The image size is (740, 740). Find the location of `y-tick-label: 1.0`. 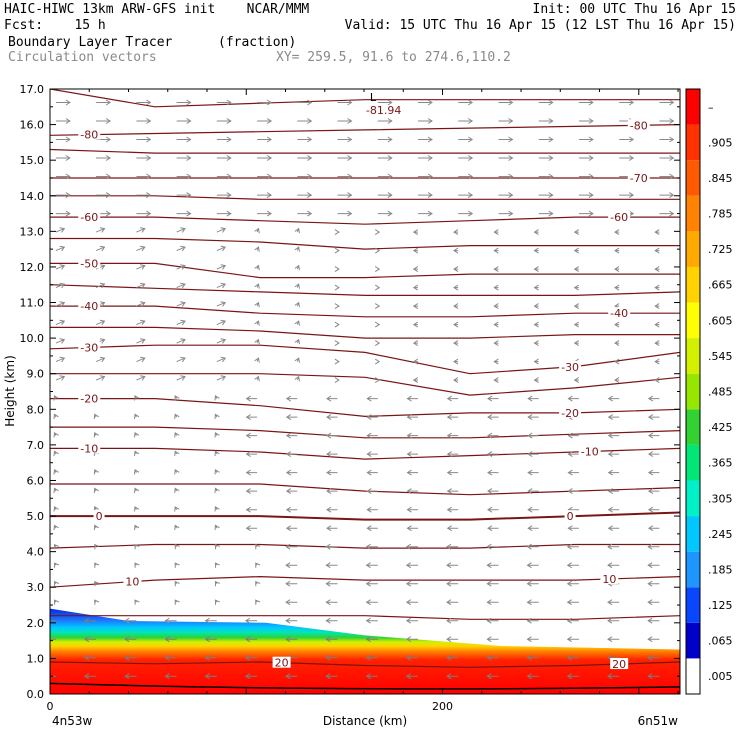

y-tick-label: 1.0 is located at coordinates (36, 658).